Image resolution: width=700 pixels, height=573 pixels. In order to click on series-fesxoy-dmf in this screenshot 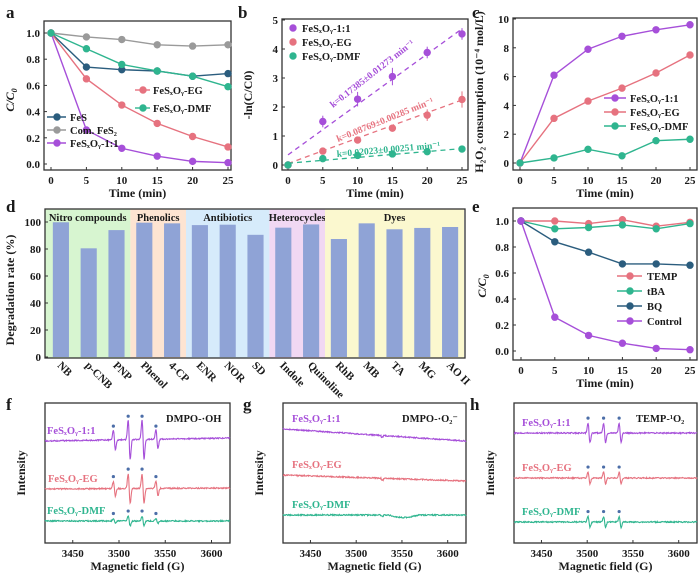, I will do `click(139, 60)`.